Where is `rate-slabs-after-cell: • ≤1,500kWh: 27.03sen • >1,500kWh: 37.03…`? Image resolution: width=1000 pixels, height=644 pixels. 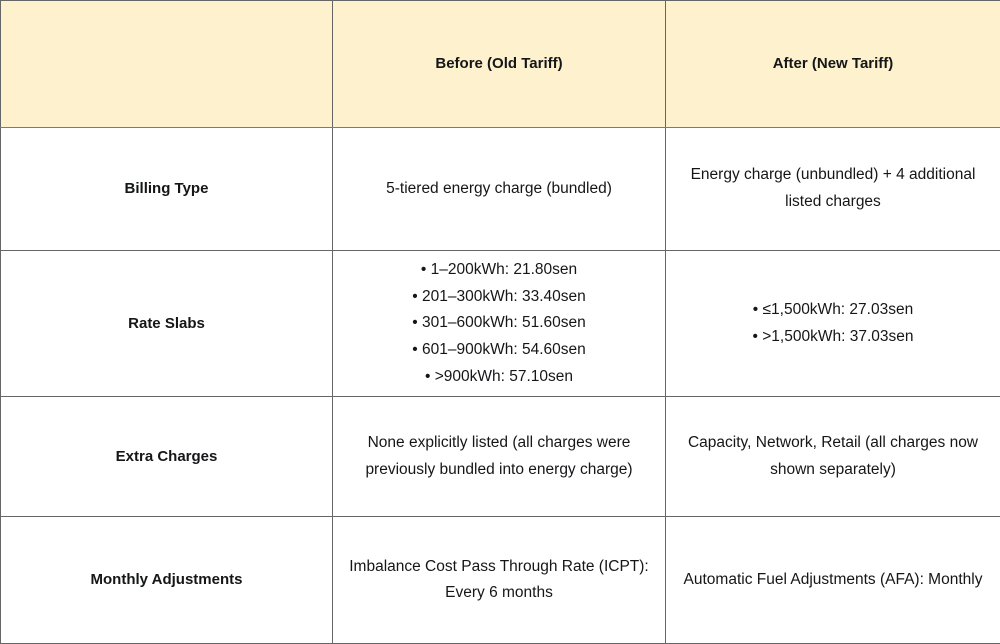
rate-slabs-after-cell: • ≤1,500kWh: 27.03sen • >1,500kWh: 37.03… is located at coordinates (833, 324).